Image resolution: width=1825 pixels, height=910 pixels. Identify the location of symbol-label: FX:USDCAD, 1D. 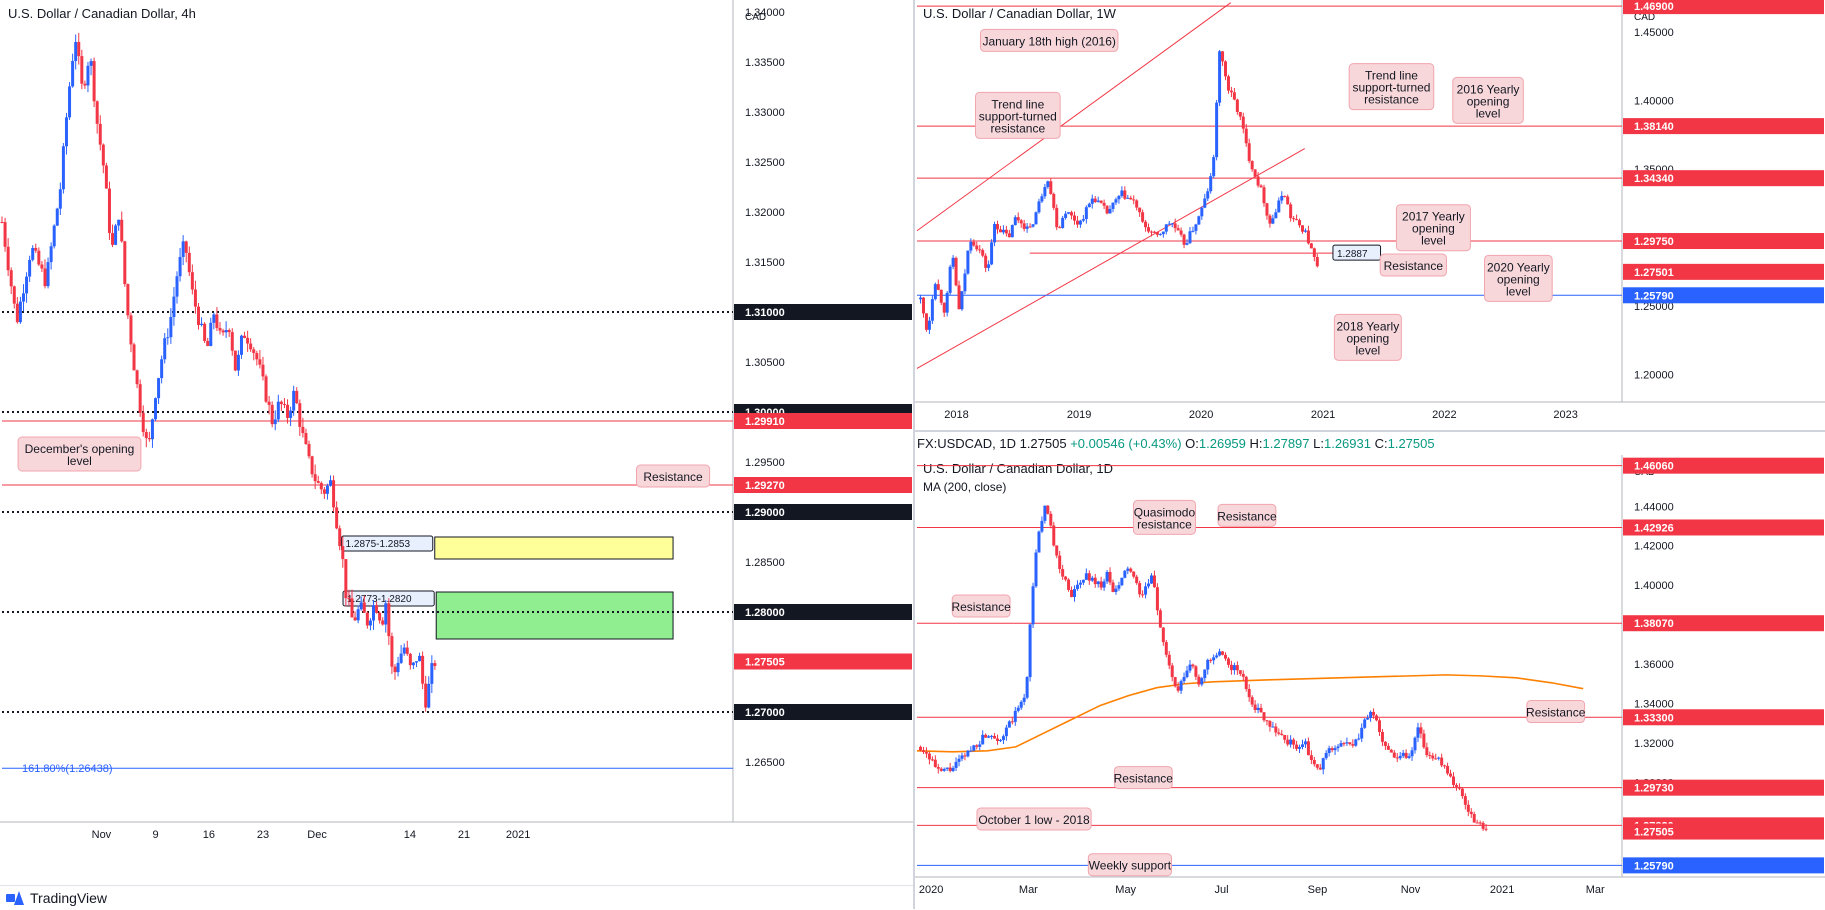
(966, 443).